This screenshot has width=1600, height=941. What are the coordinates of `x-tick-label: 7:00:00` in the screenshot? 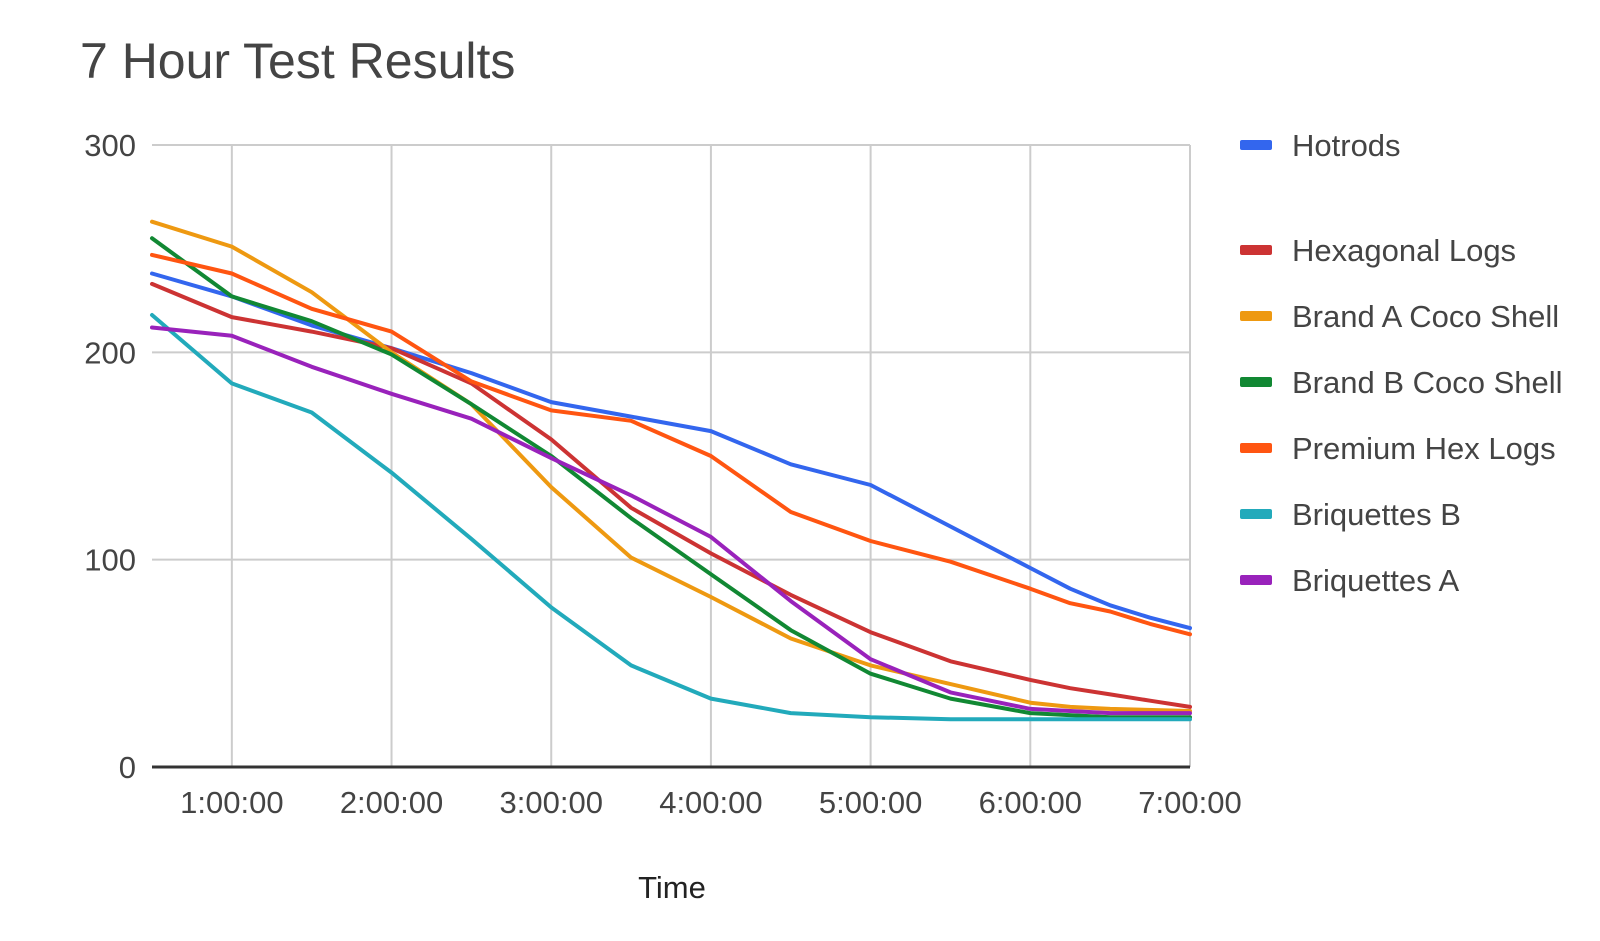 It's located at (1189, 802).